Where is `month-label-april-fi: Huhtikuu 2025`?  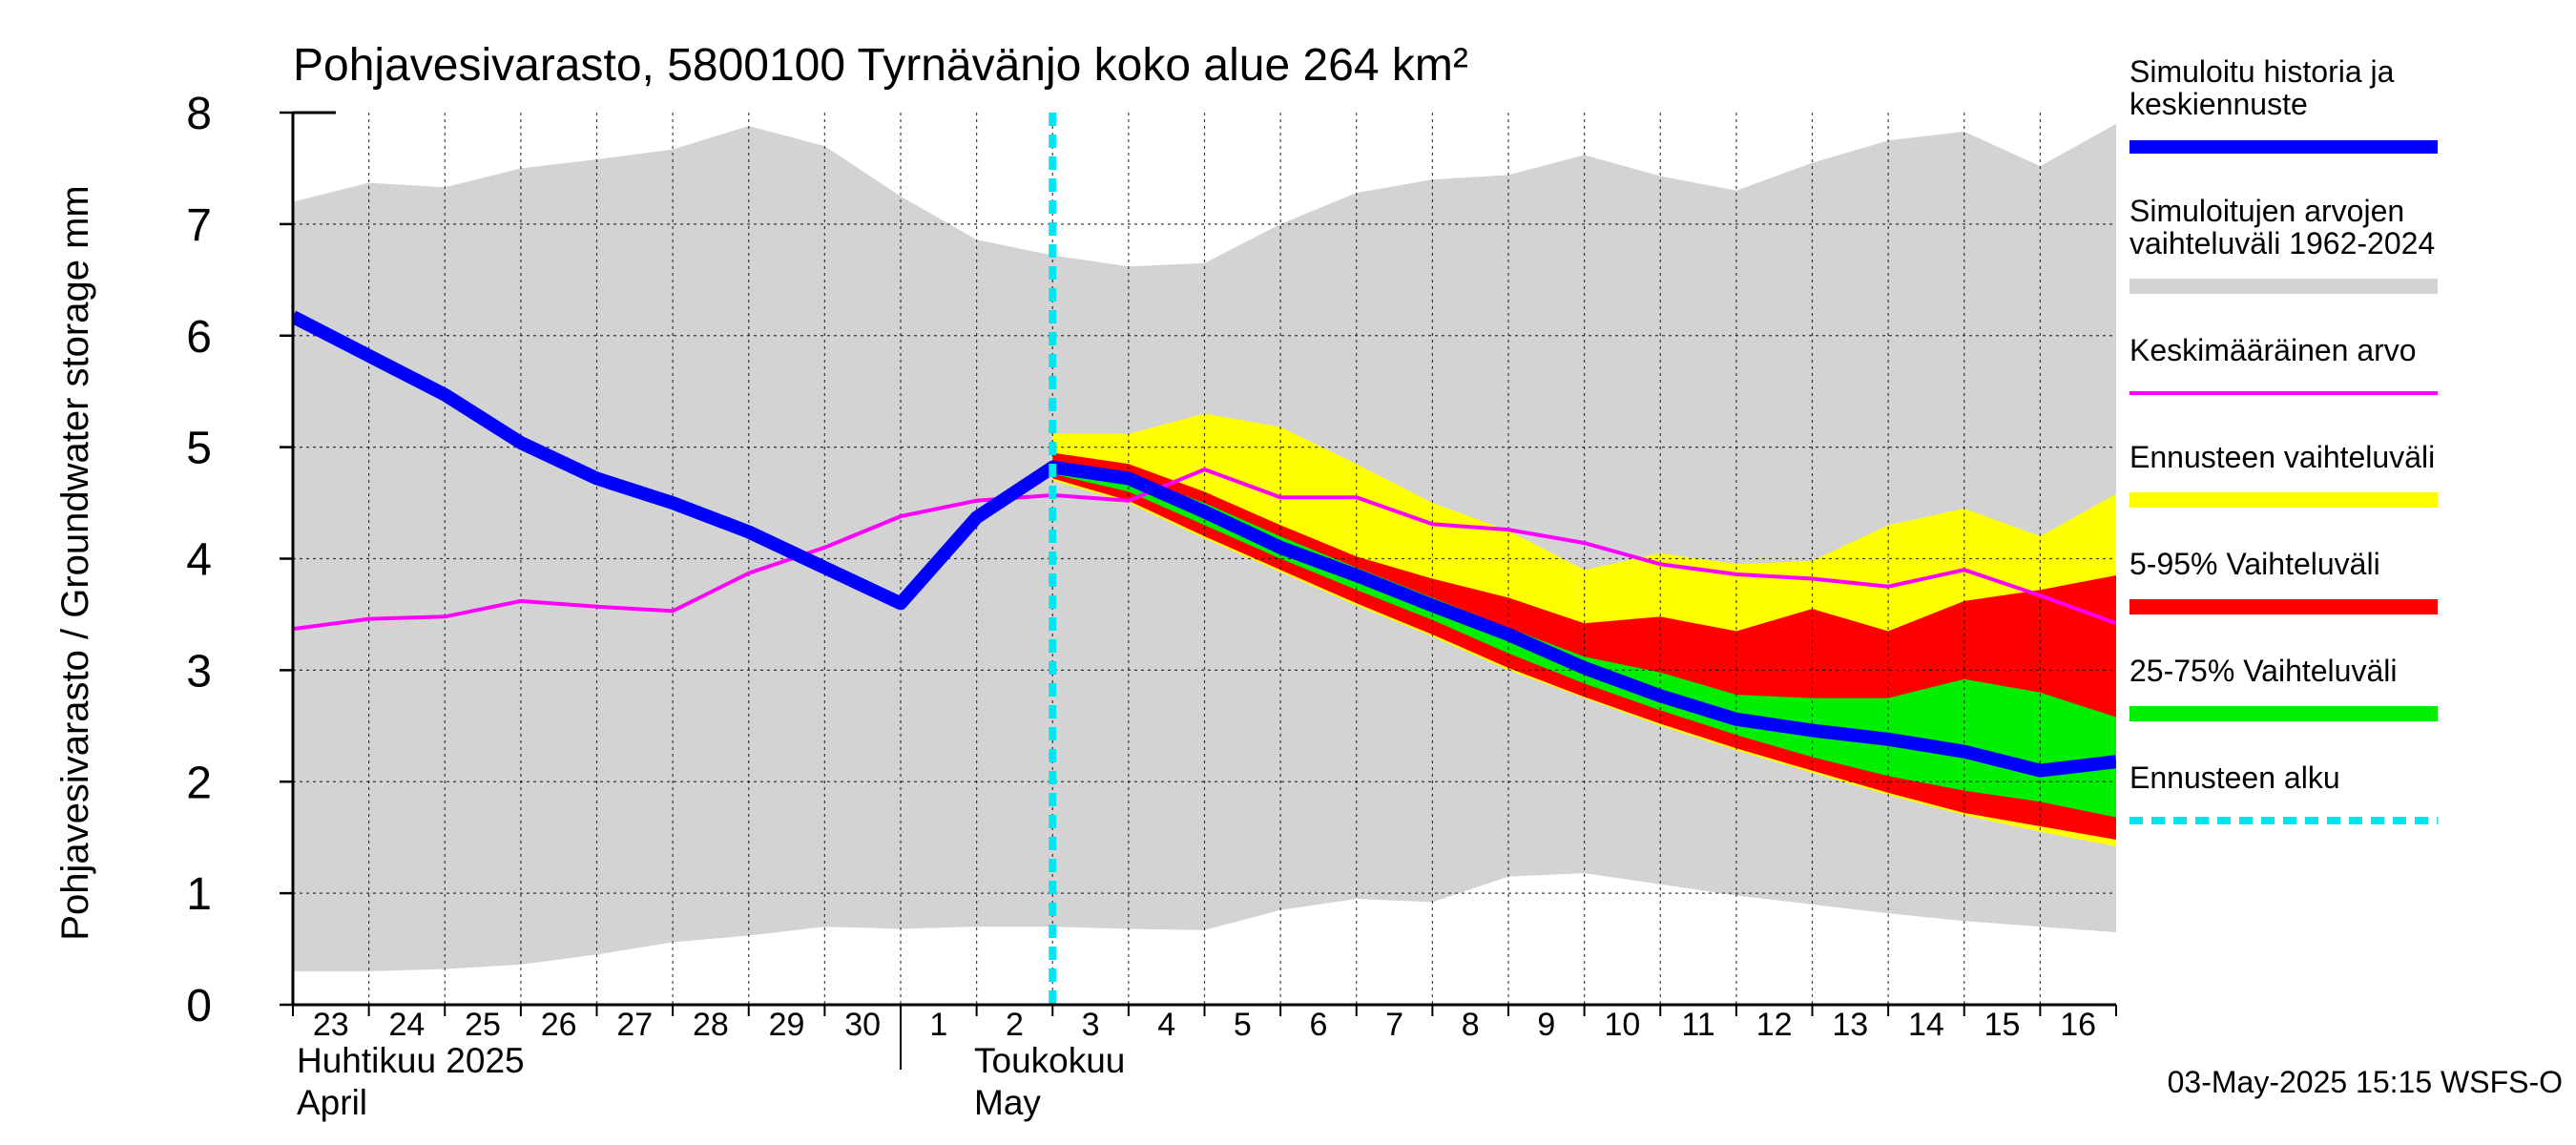 month-label-april-fi: Huhtikuu 2025 is located at coordinates (411, 1060).